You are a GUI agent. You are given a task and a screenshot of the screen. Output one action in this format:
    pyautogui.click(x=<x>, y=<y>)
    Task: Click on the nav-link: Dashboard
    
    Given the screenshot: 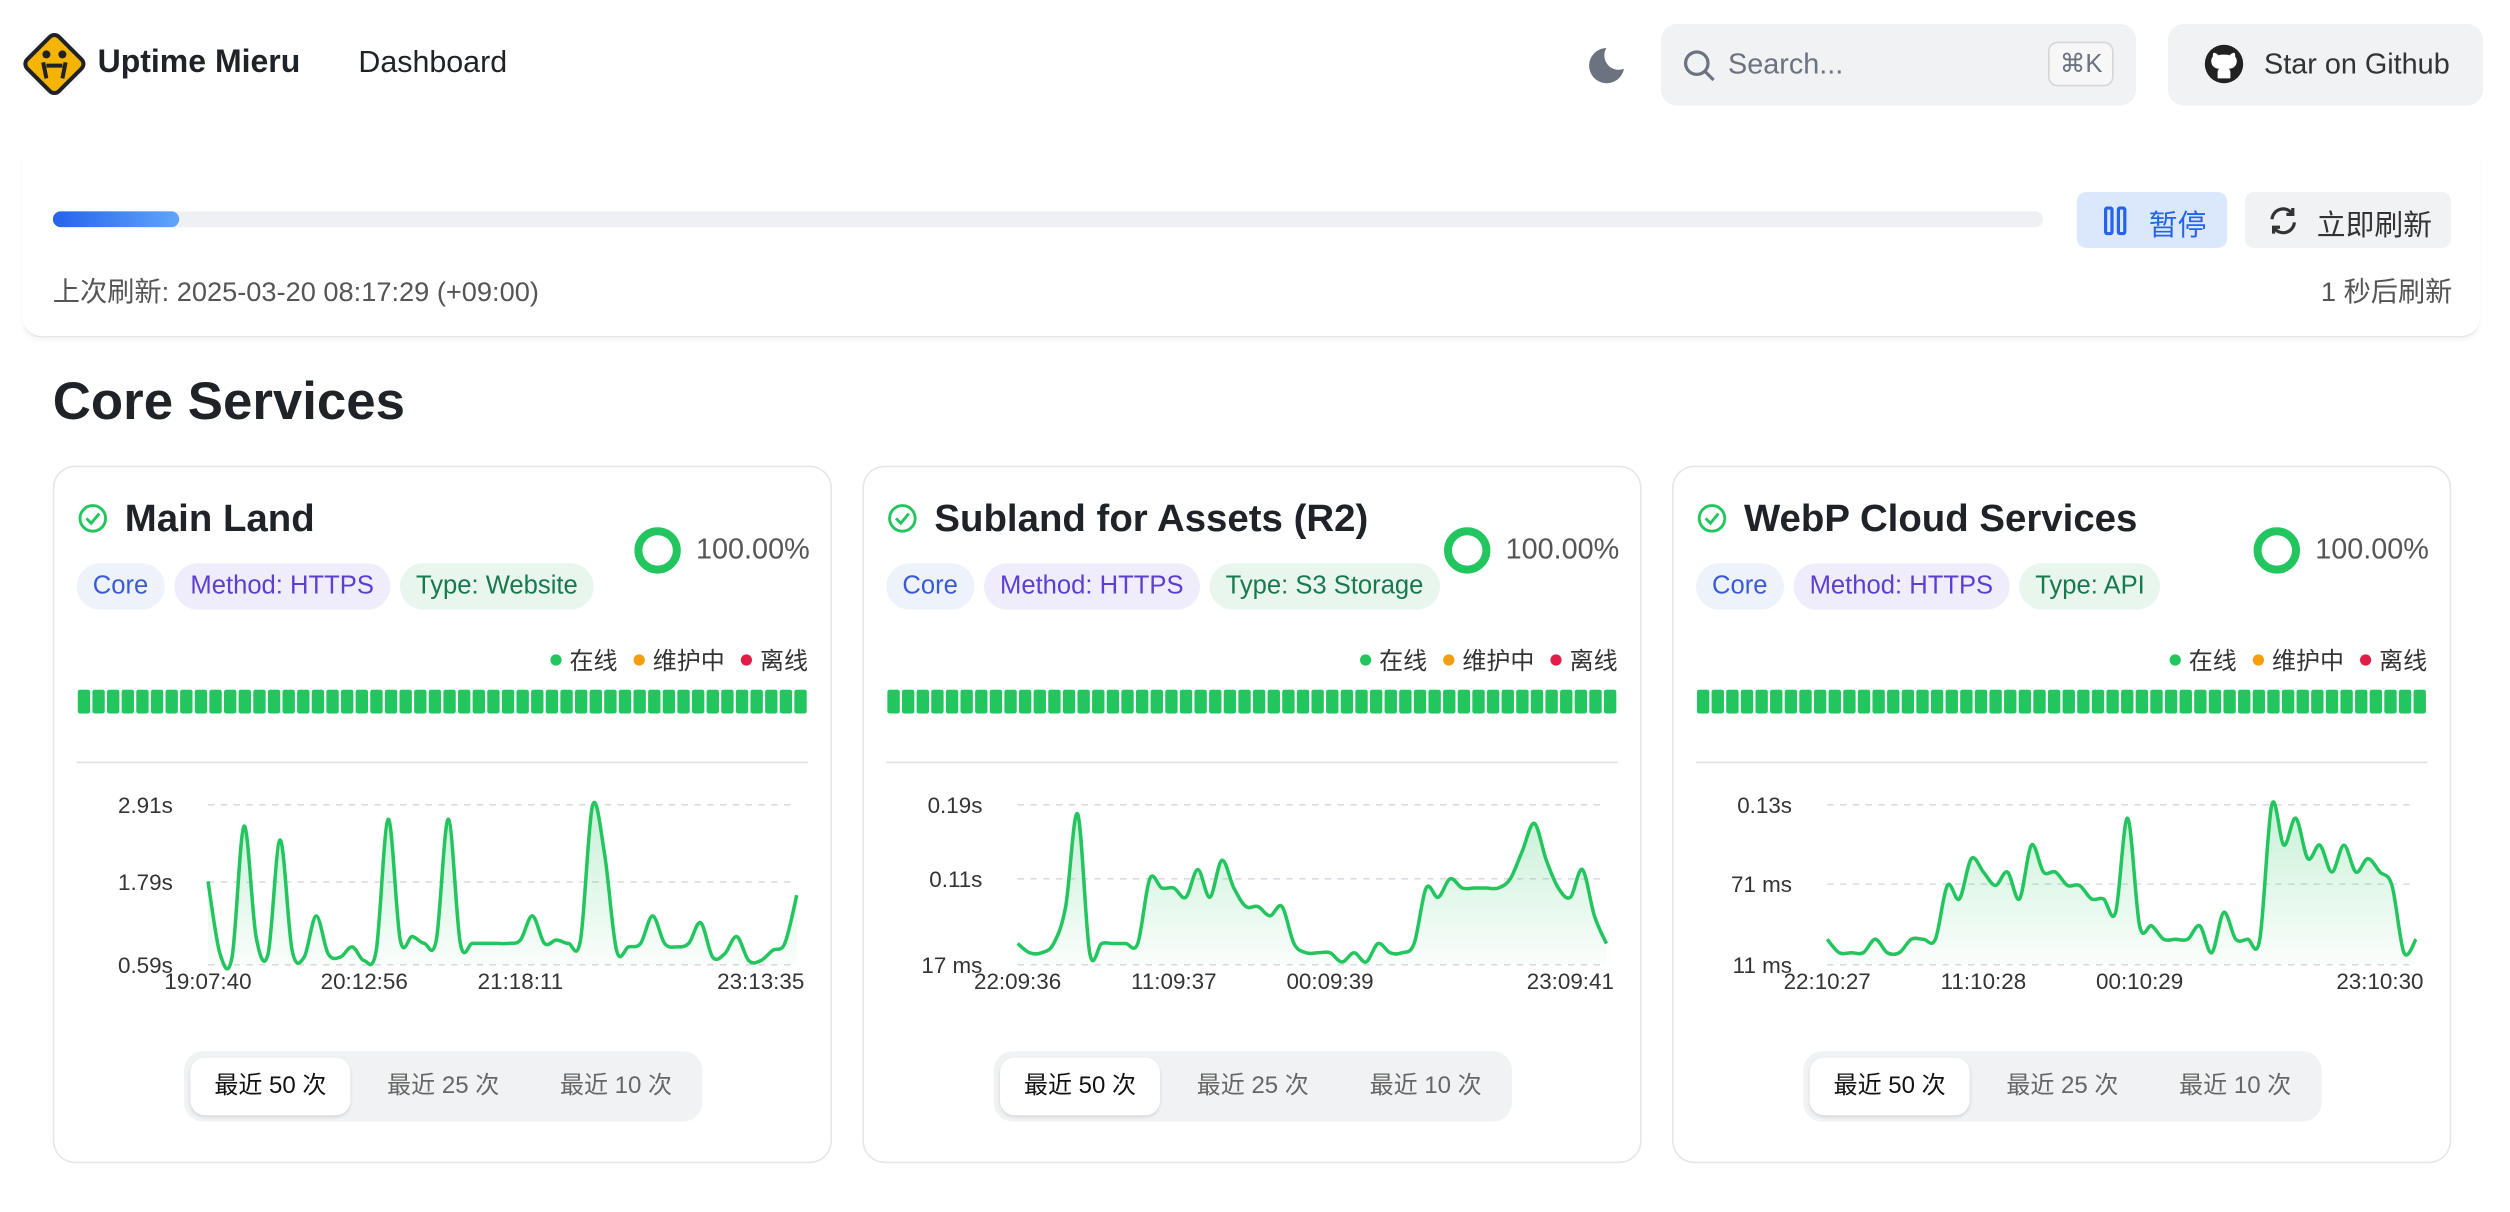 What is the action you would take?
    pyautogui.click(x=433, y=63)
    